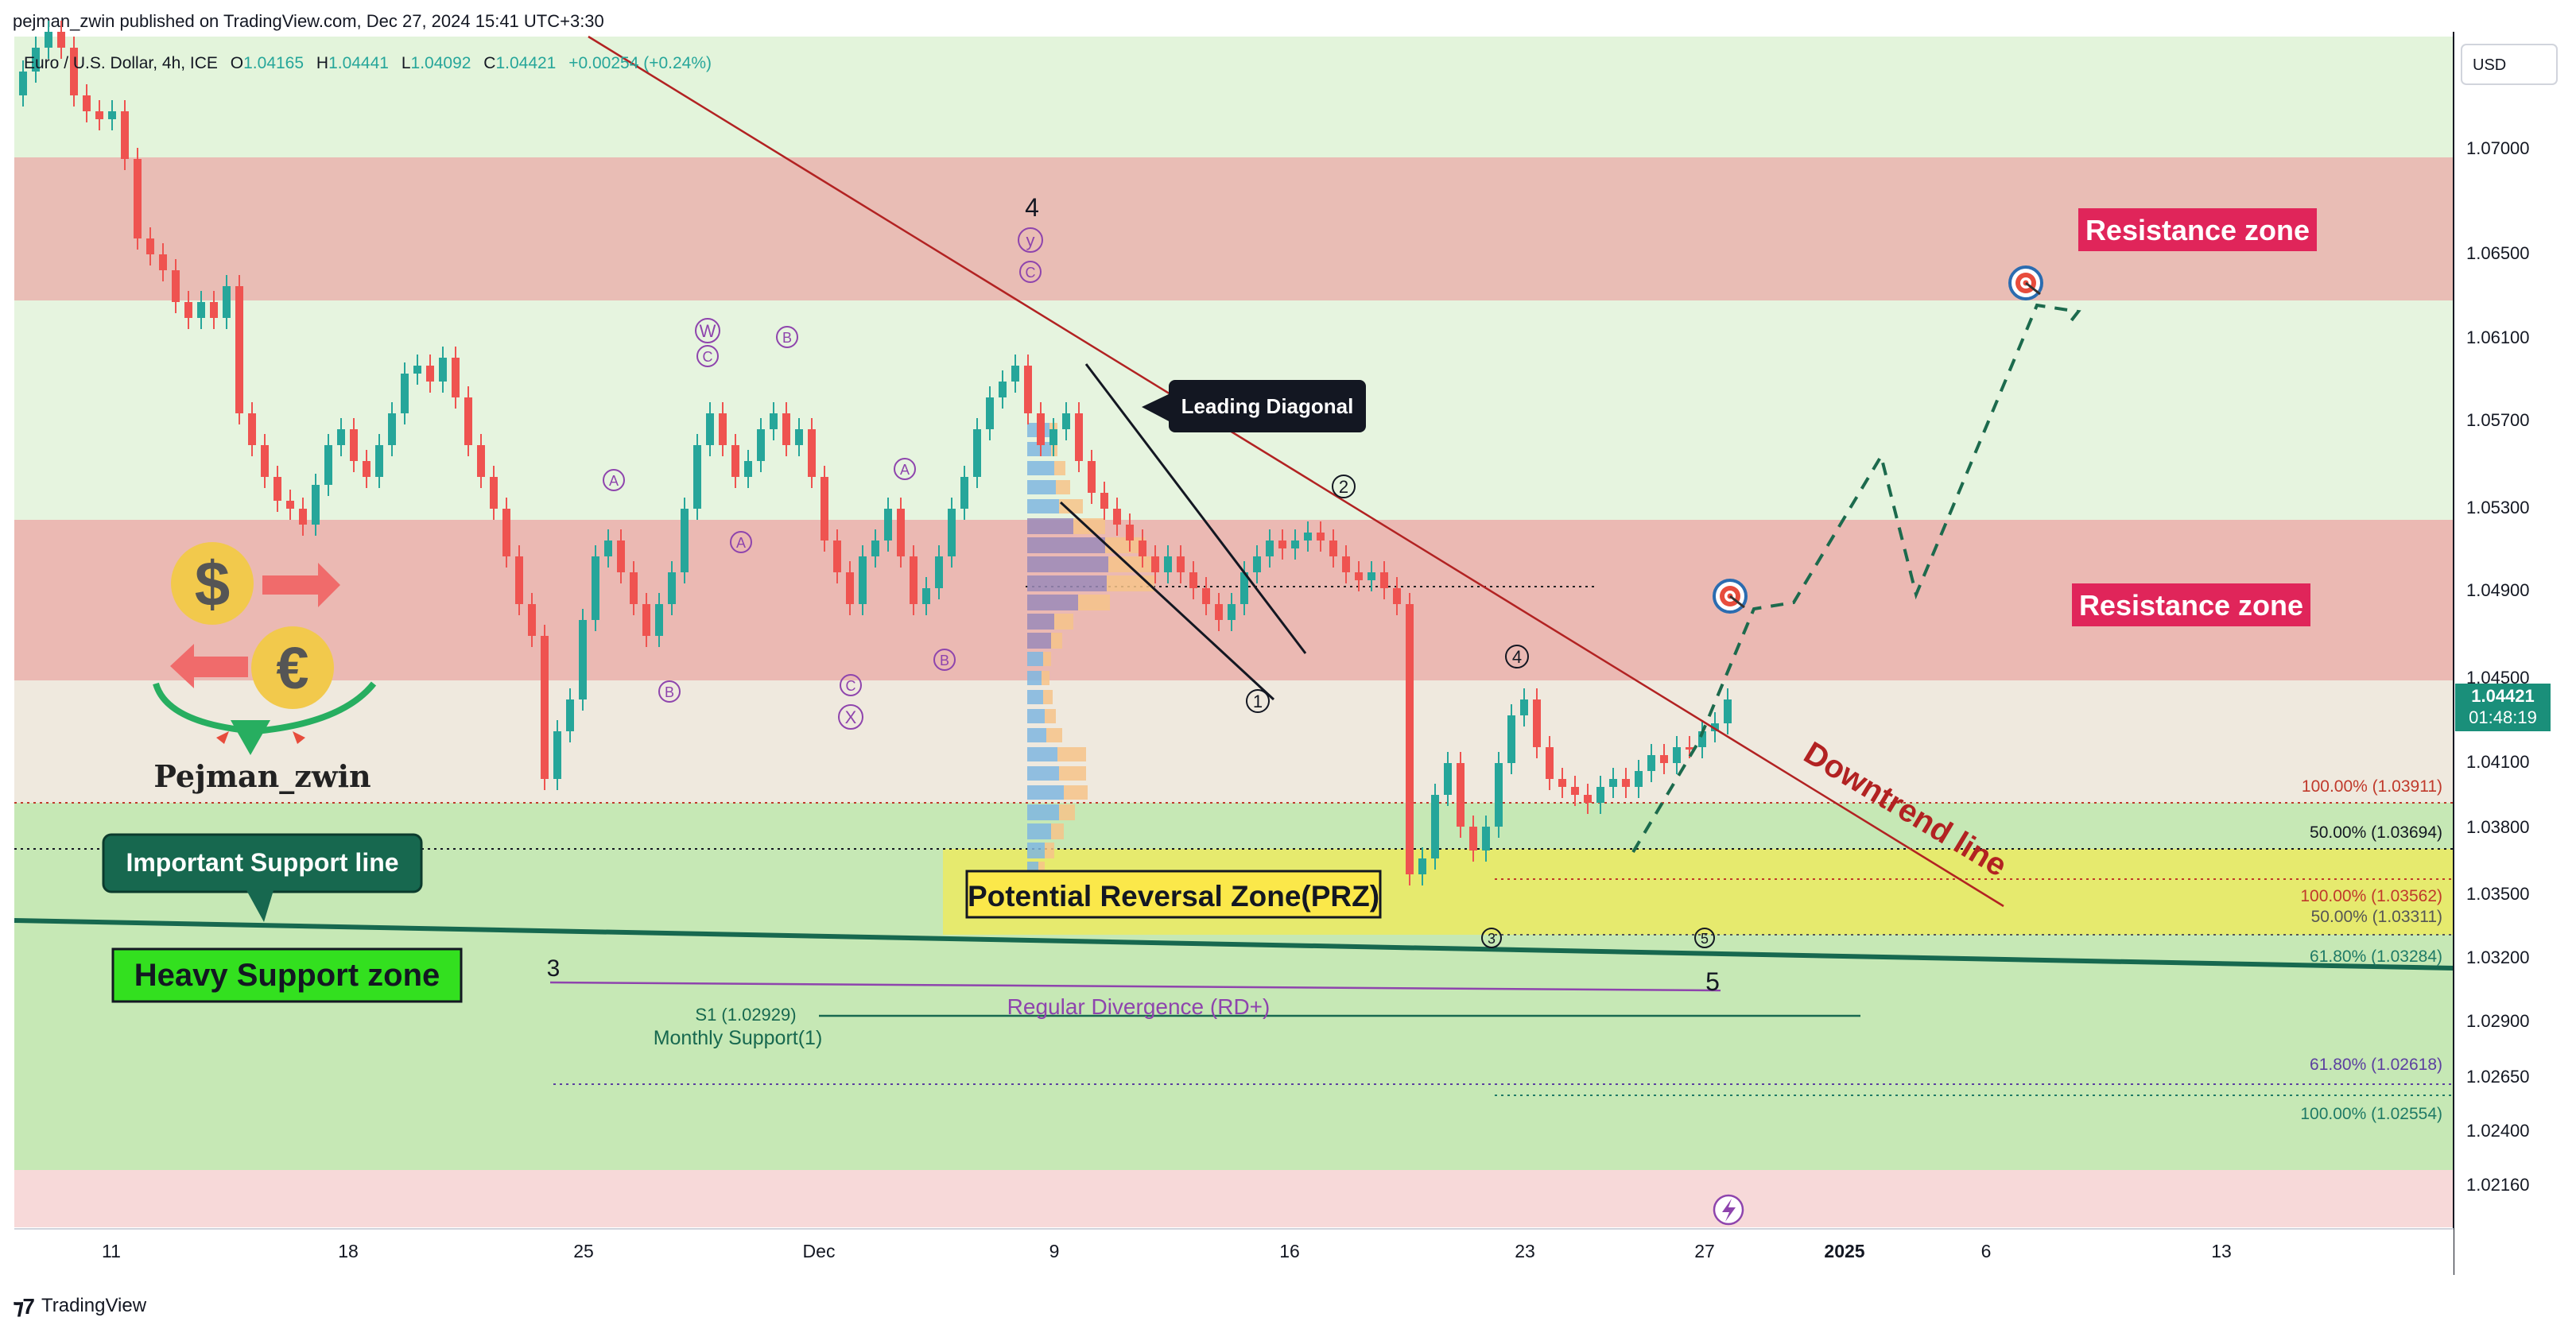 The image size is (2576, 1329). I want to click on x-tick-label: 2025, so click(1844, 1251).